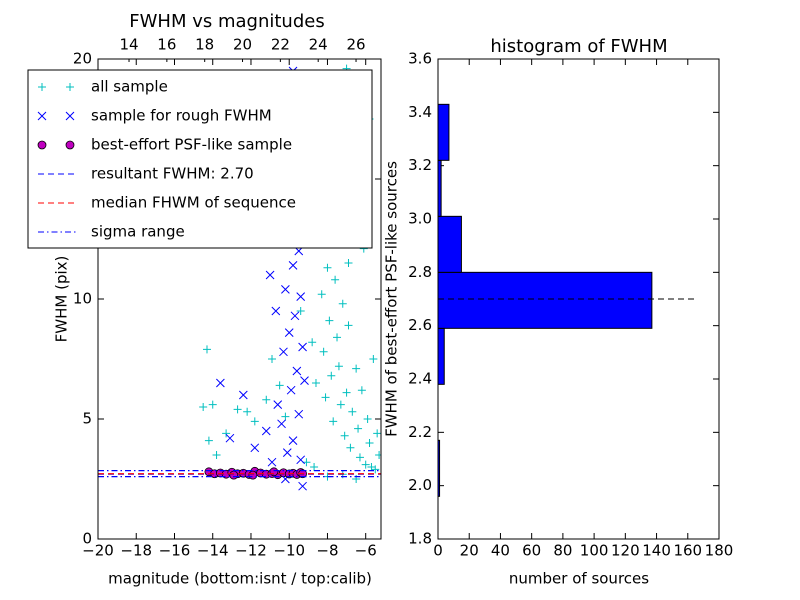 This screenshot has height=600, width=800. I want to click on legend-box, so click(200, 159).